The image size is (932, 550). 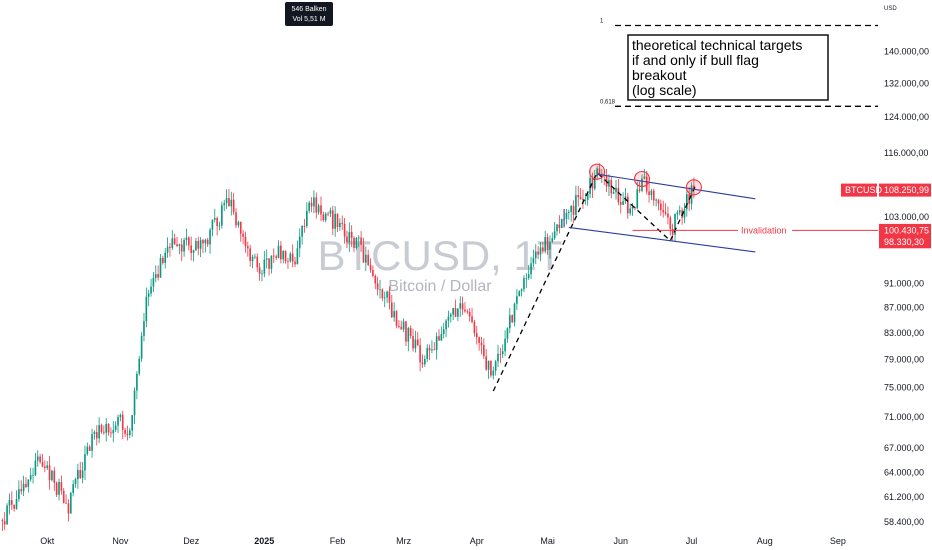 What do you see at coordinates (765, 541) in the screenshot?
I see `time-tick-label: Aug` at bounding box center [765, 541].